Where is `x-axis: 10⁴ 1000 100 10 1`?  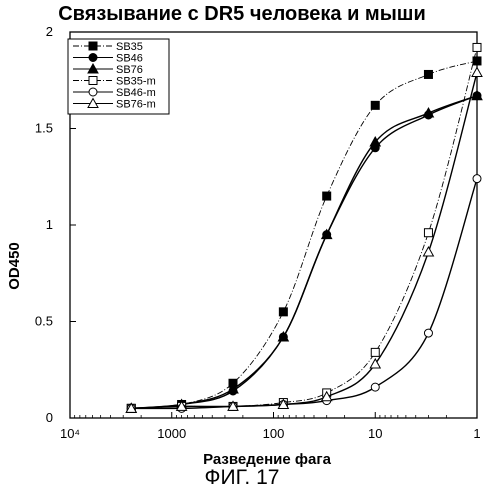
x-axis: 10⁴ 1000 100 10 1 is located at coordinates (270, 426).